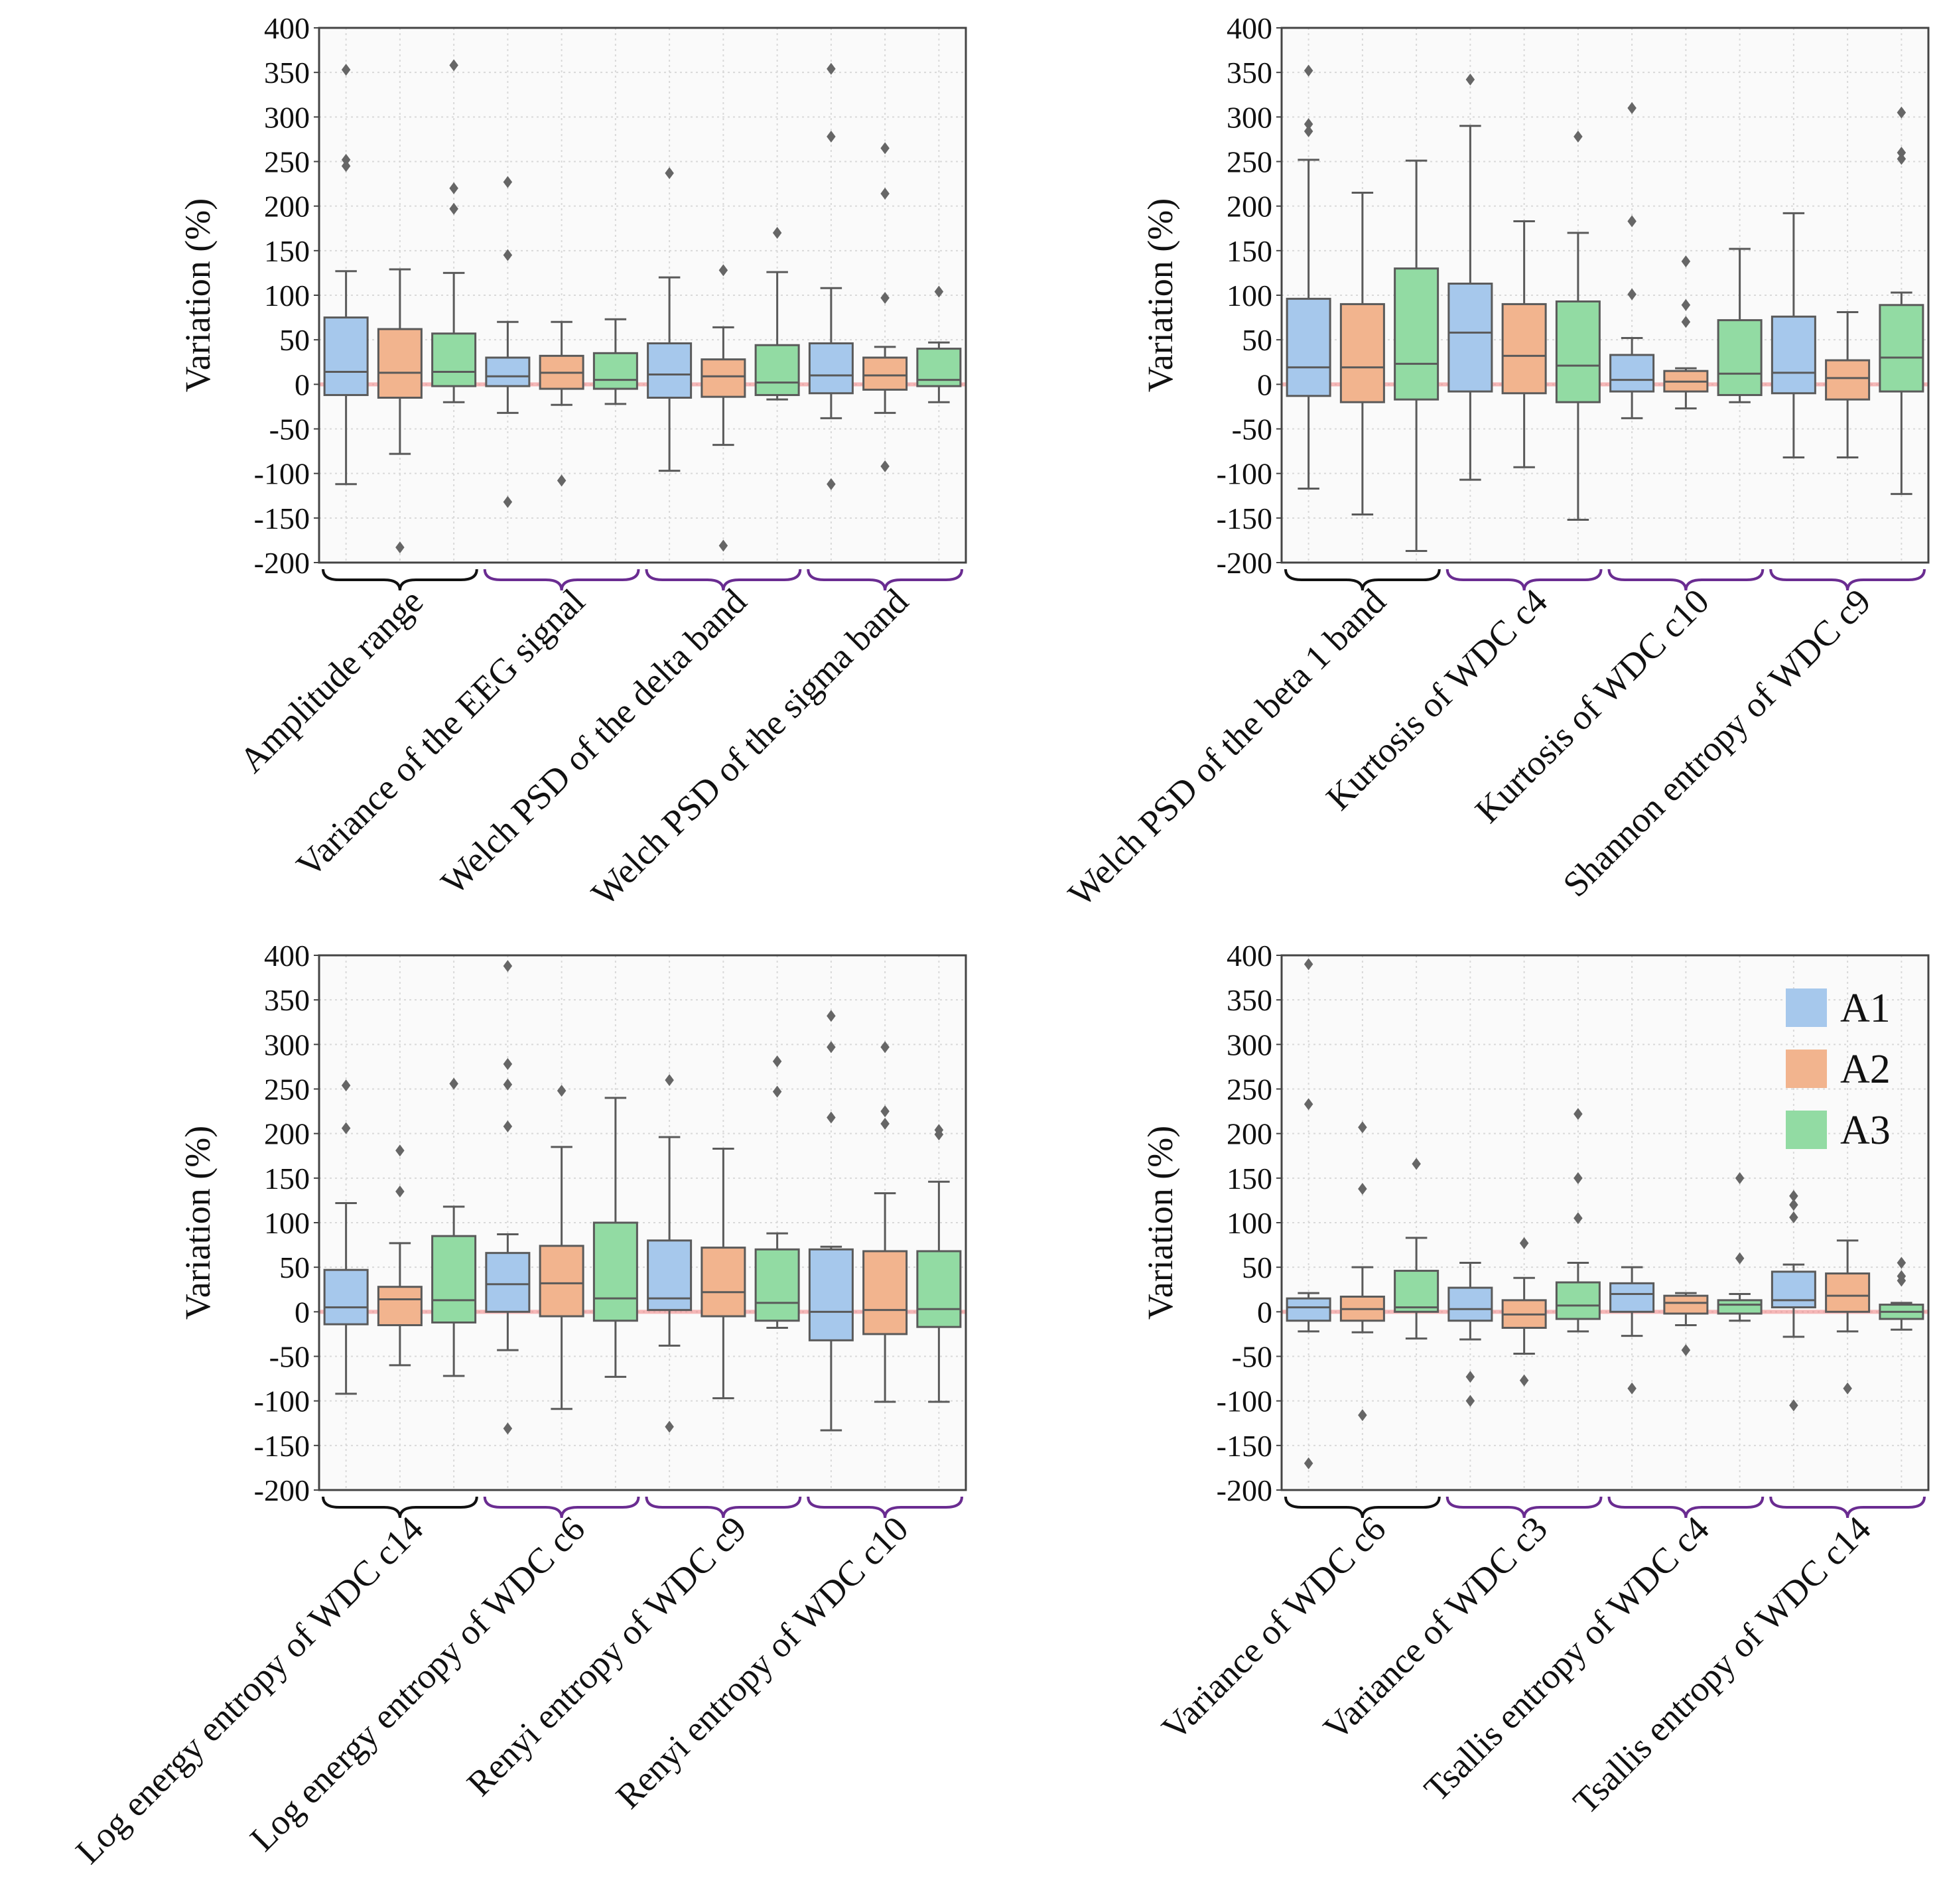  I want to click on y-tick-label: 0, so click(302, 1312).